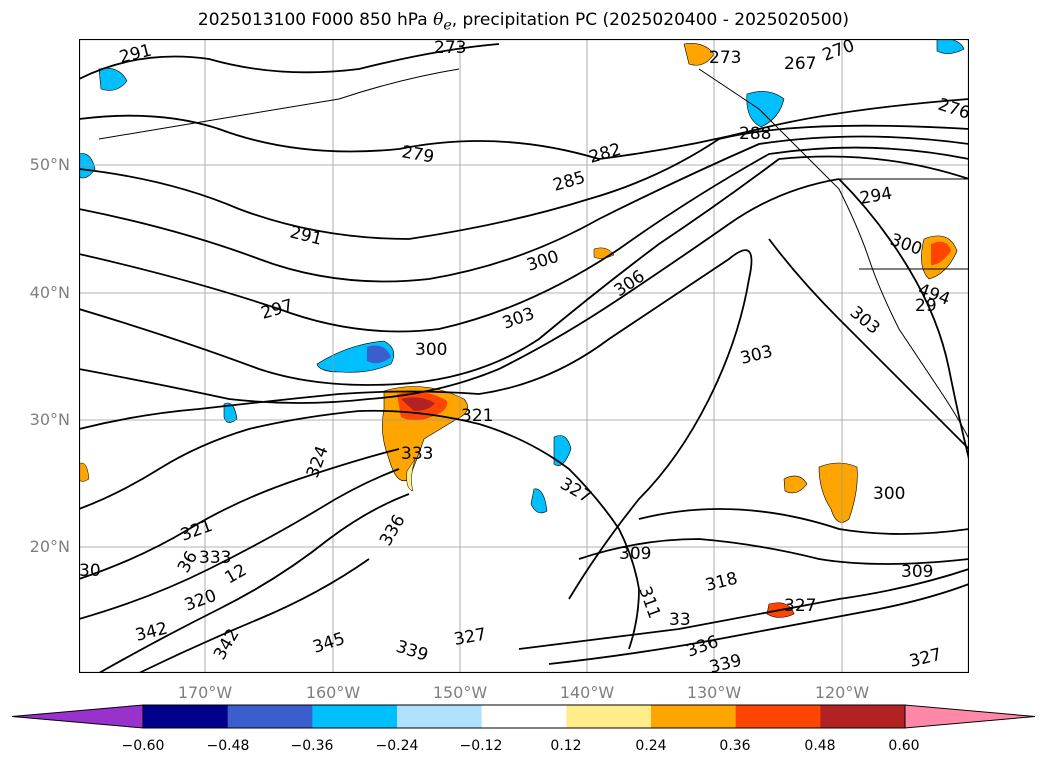 The height and width of the screenshot is (767, 1047). What do you see at coordinates (904, 746) in the screenshot?
I see `colorbar-tick: 0.60` at bounding box center [904, 746].